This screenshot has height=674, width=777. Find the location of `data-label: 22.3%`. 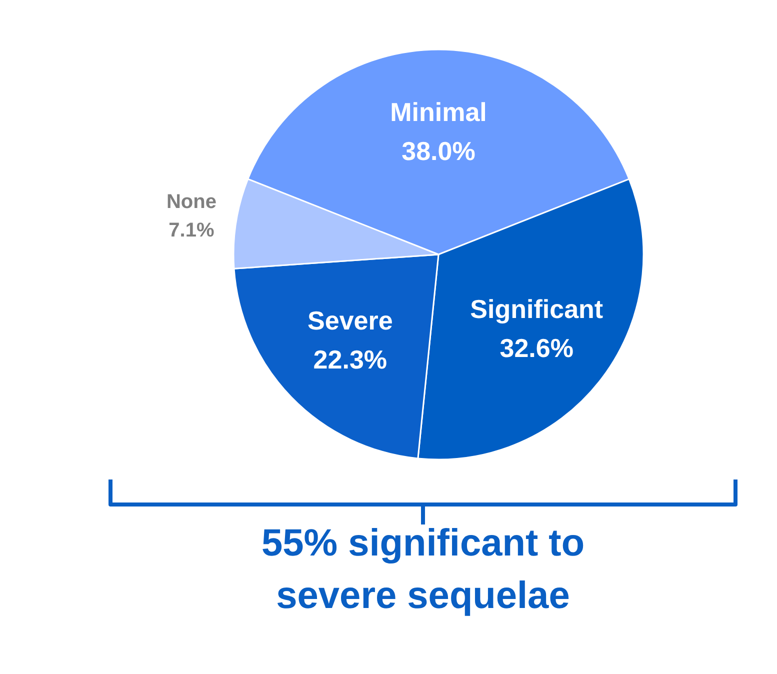

data-label: 22.3% is located at coordinates (350, 359).